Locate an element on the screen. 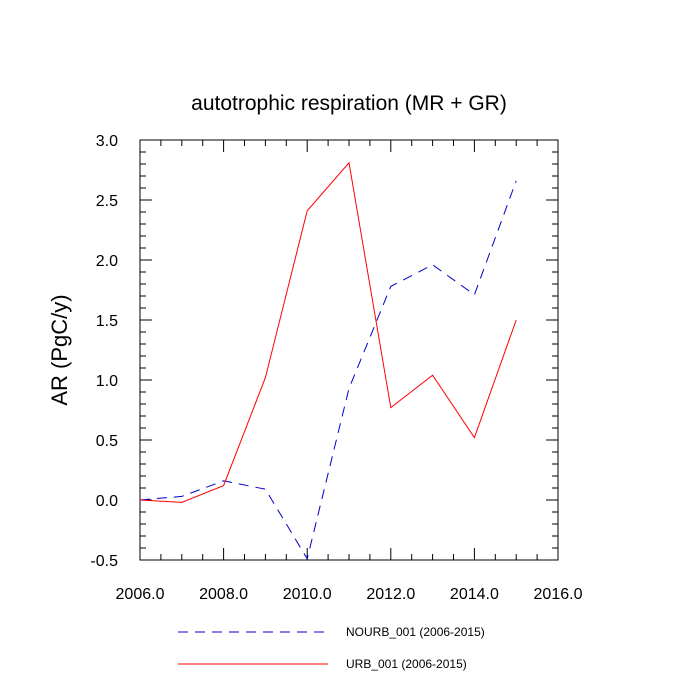 This screenshot has height=700, width=700. legend-label: URB_001 (2006-2015) is located at coordinates (406, 664).